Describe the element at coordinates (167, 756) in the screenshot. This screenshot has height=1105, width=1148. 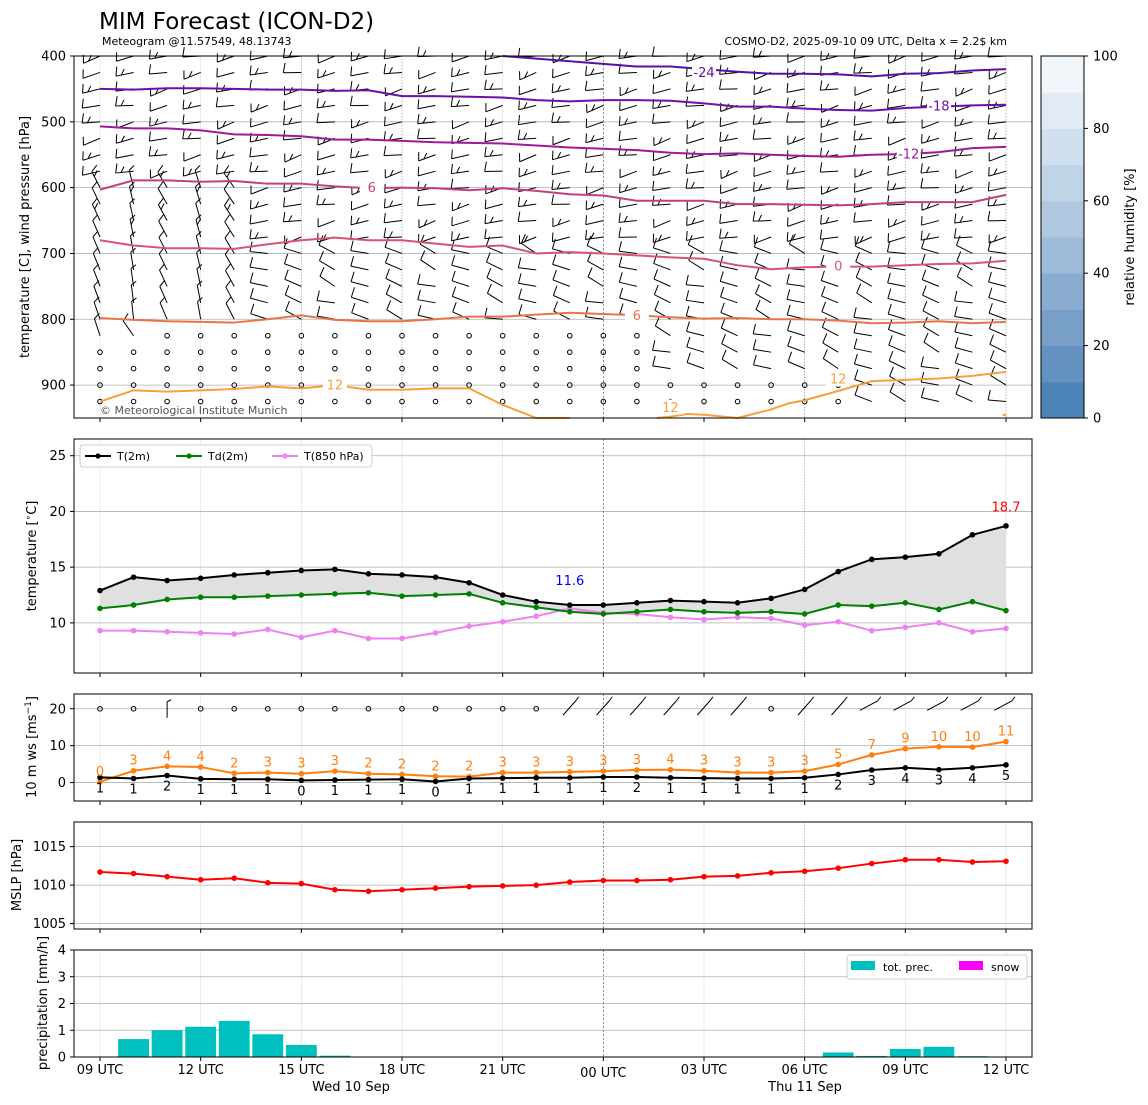
I see `gust-value-label: 4` at that location.